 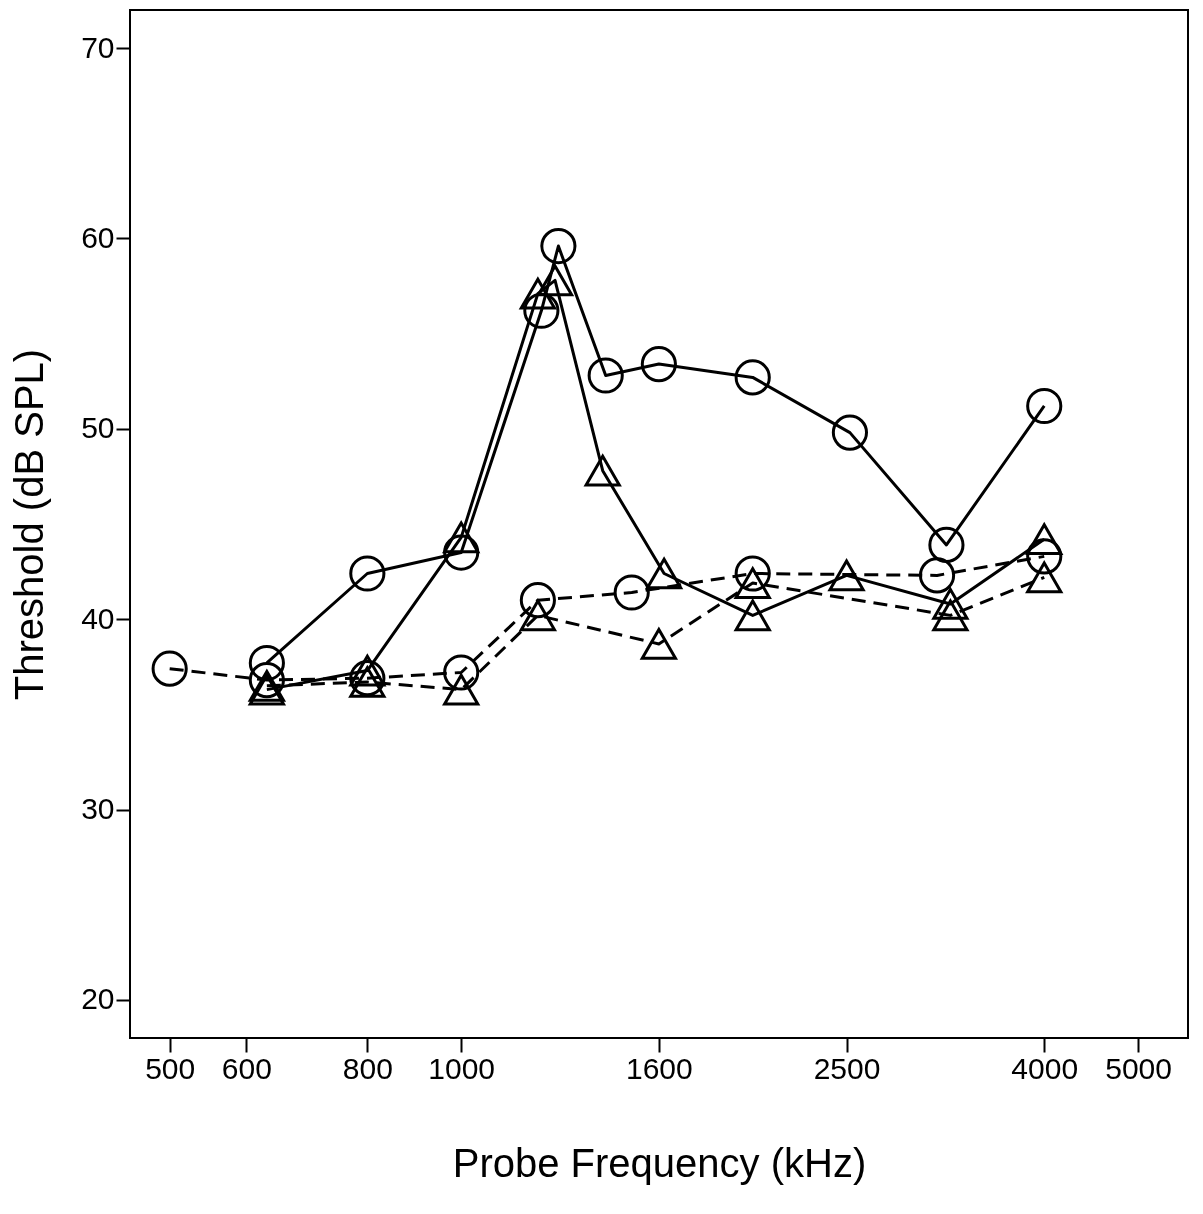 I want to click on y-tick-label: 40, so click(x=98, y=618).